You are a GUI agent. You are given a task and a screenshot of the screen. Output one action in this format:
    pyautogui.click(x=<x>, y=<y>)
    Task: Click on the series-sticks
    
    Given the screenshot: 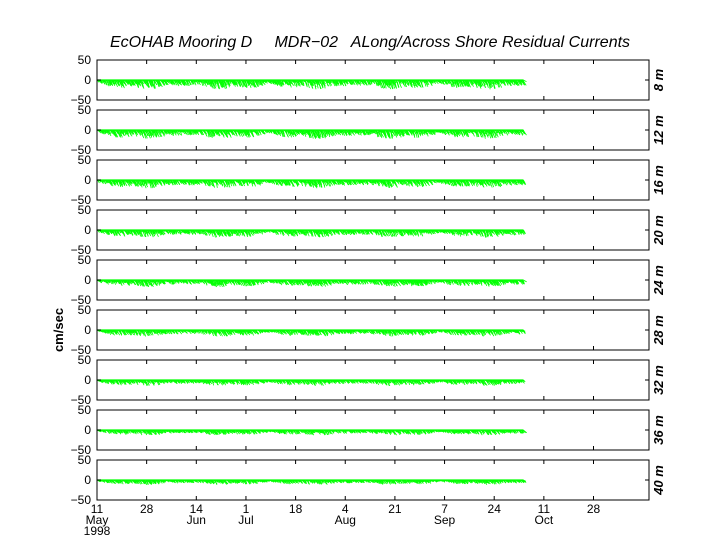 What is the action you would take?
    pyautogui.click(x=311, y=84)
    